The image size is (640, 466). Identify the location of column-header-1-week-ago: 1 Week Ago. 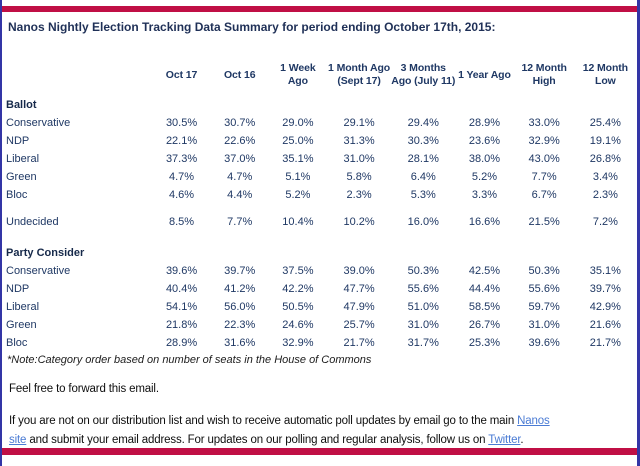
(298, 74).